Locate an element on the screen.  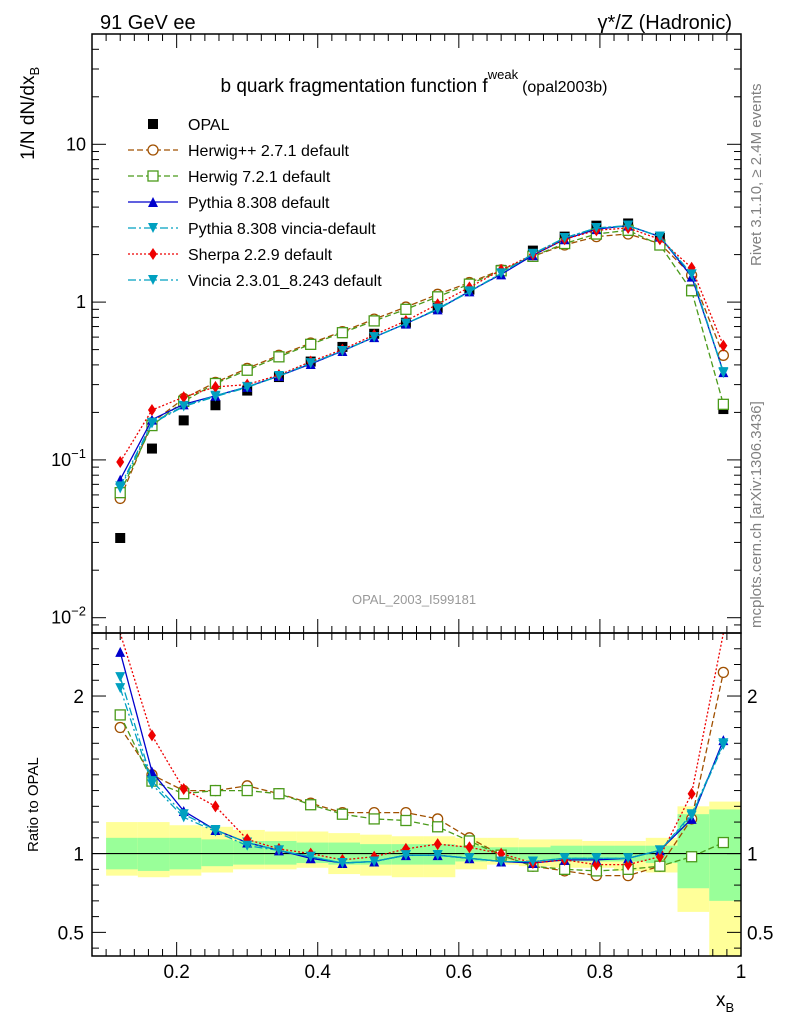
x-tick-label: 0.6 is located at coordinates (459, 972).